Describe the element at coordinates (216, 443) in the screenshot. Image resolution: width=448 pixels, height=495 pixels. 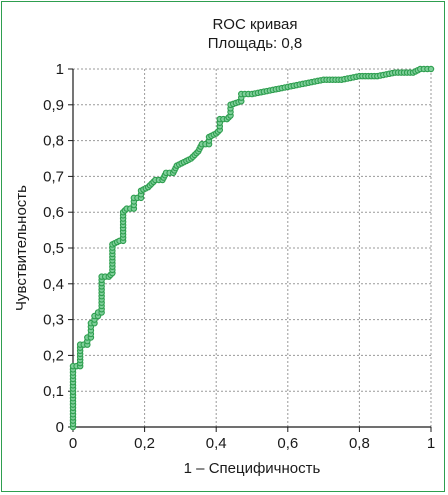
I see `x-tick-label: 0,4` at that location.